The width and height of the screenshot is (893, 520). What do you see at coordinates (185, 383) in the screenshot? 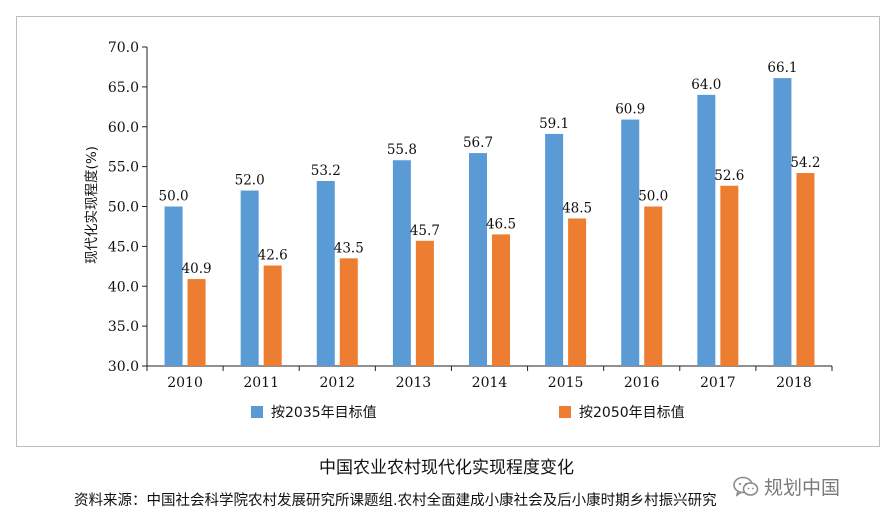
I see `x-tick-label: 2010` at bounding box center [185, 383].